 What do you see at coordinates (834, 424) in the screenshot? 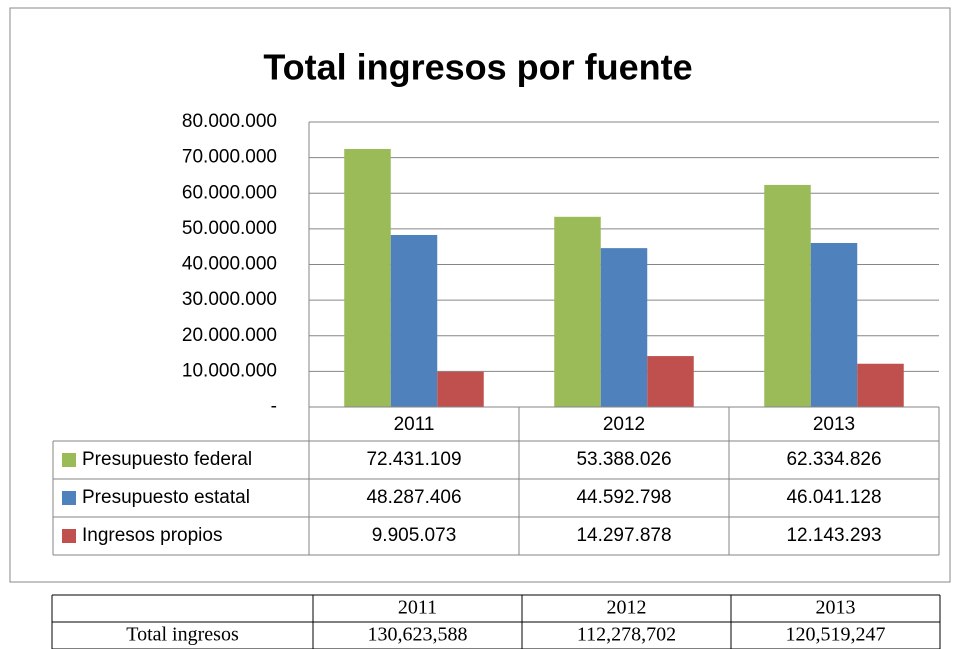
I see `x-tick-label: 2013` at bounding box center [834, 424].